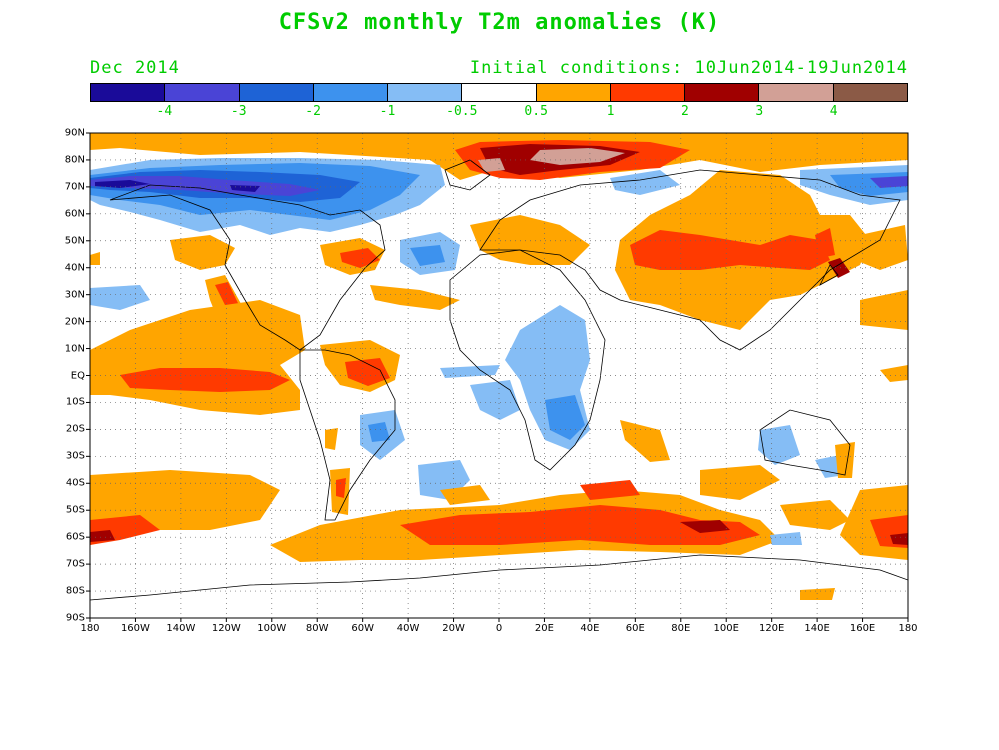 This screenshot has height=750, width=999. I want to click on lon-label: 120E, so click(771, 628).